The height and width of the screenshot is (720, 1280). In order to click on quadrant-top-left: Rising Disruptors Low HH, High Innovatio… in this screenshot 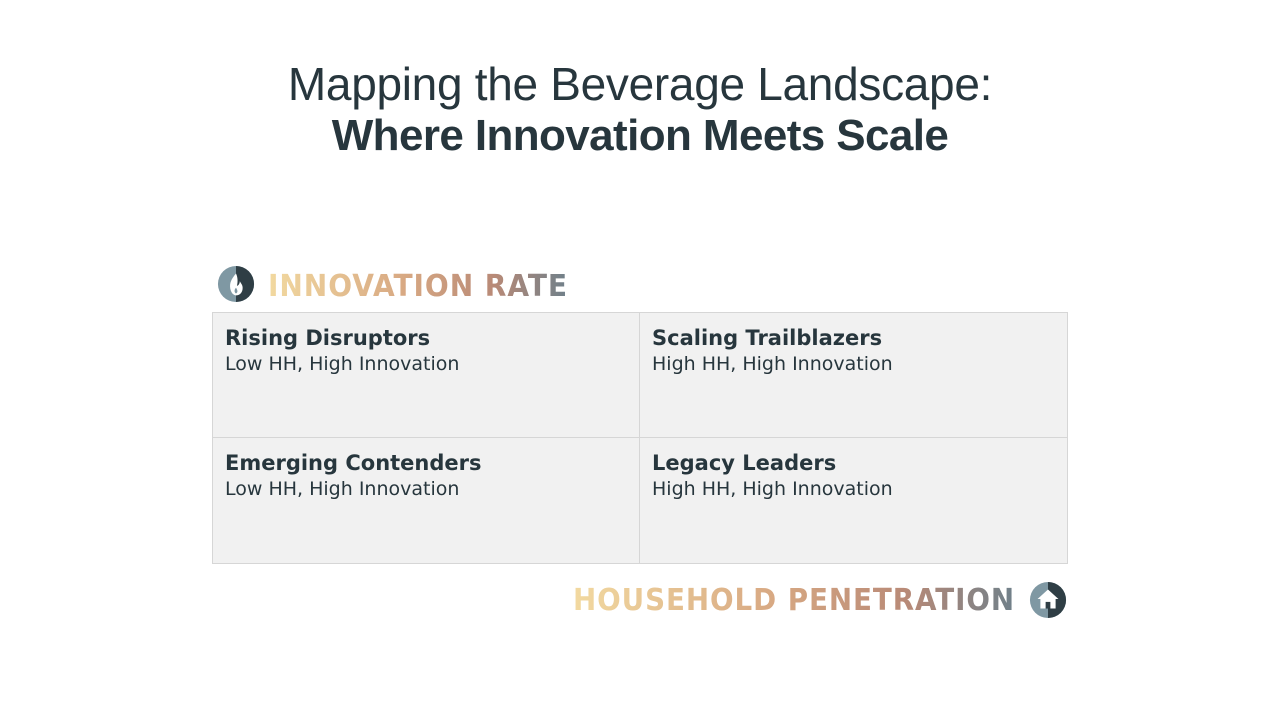, I will do `click(426, 375)`.